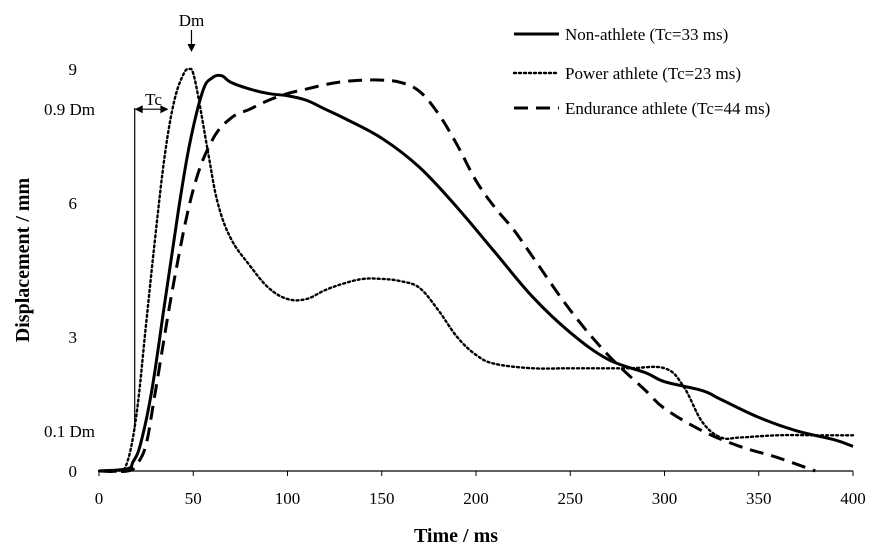 The width and height of the screenshot is (875, 554). Describe the element at coordinates (69, 431) in the screenshot. I see `y-tick-label-1: 0.1 Dm` at that location.